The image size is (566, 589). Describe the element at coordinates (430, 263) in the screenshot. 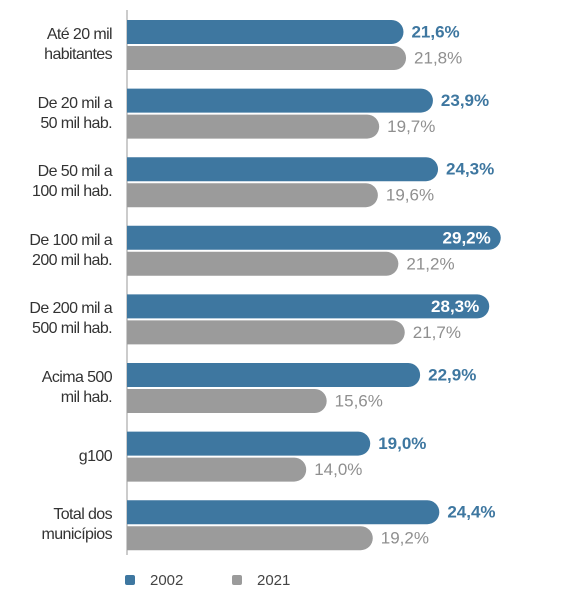

I see `value-label: 21,2%` at that location.